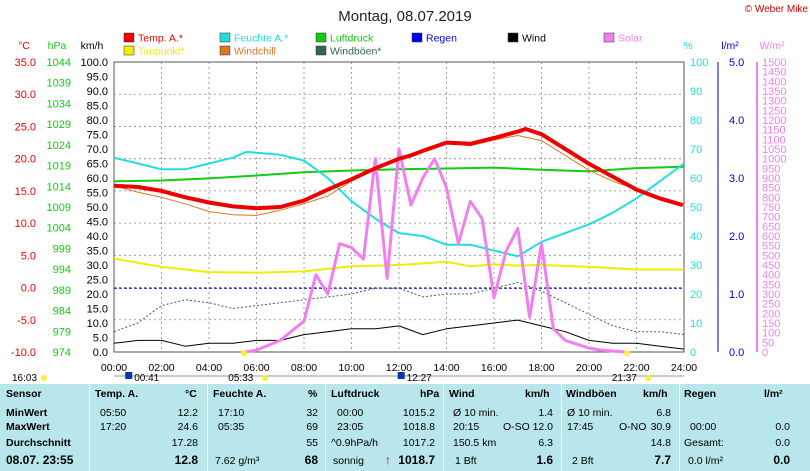  Describe the element at coordinates (660, 443) in the screenshot. I see `avg-gust-value: 14.8` at that location.